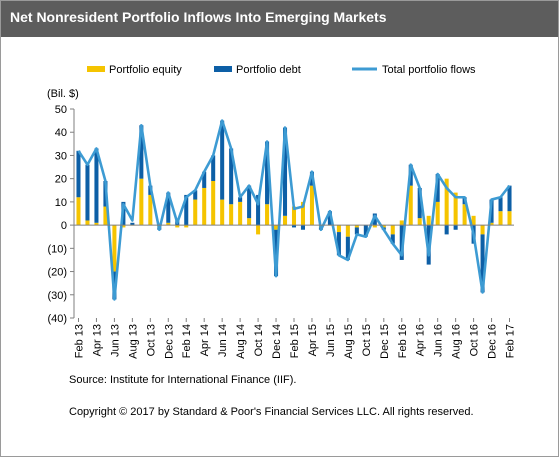 This screenshot has width=559, height=457. What do you see at coordinates (313, 340) in the screenshot?
I see `x-tick-label: Apr 15` at bounding box center [313, 340].